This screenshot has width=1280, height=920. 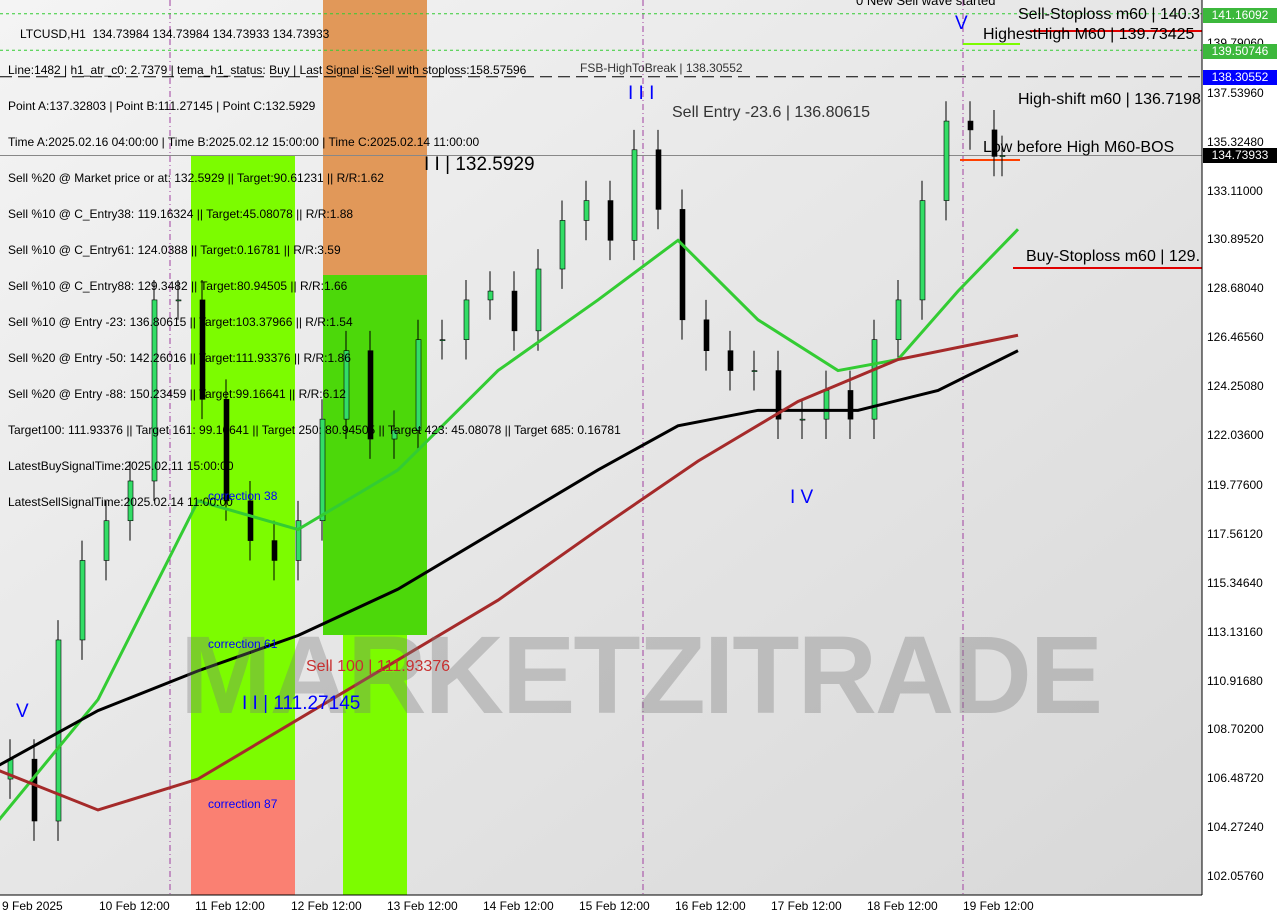 What do you see at coordinates (1235, 680) in the screenshot?
I see `y-tick-label: 110.91680` at bounding box center [1235, 680].